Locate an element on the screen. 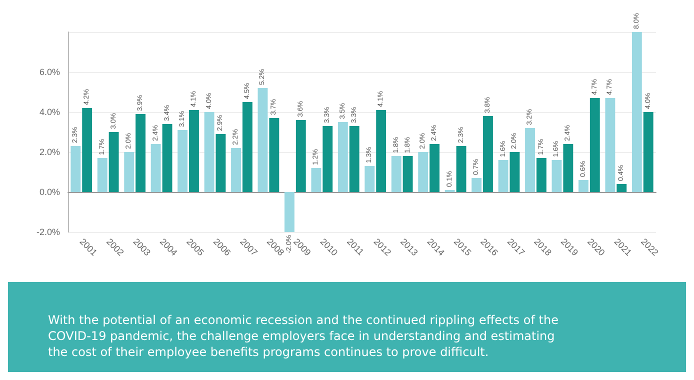 The width and height of the screenshot is (694, 380). y-tick-label: 6.0% is located at coordinates (49, 72).